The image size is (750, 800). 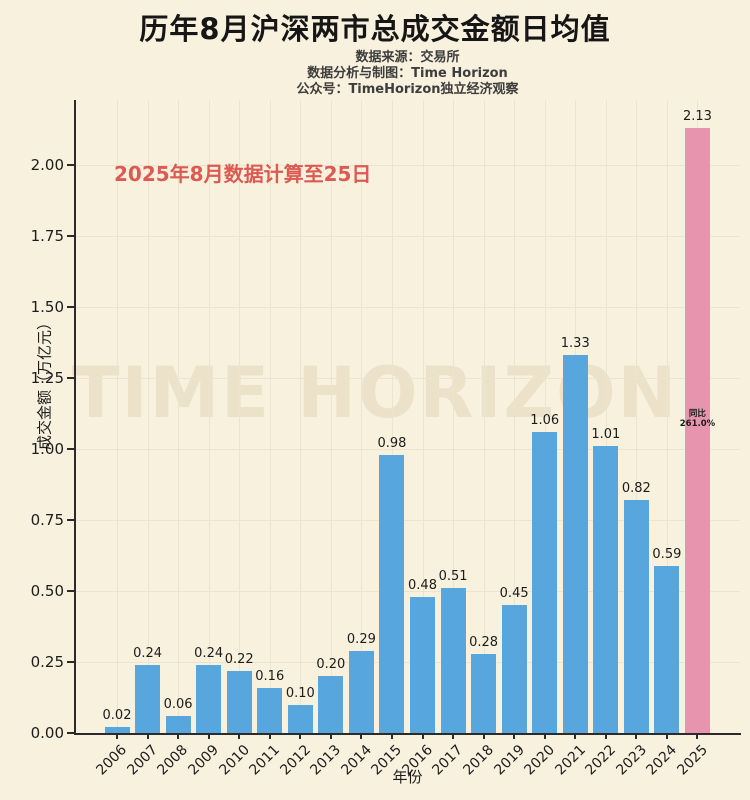 I want to click on y-tick-label: 1.75, so click(x=47, y=236).